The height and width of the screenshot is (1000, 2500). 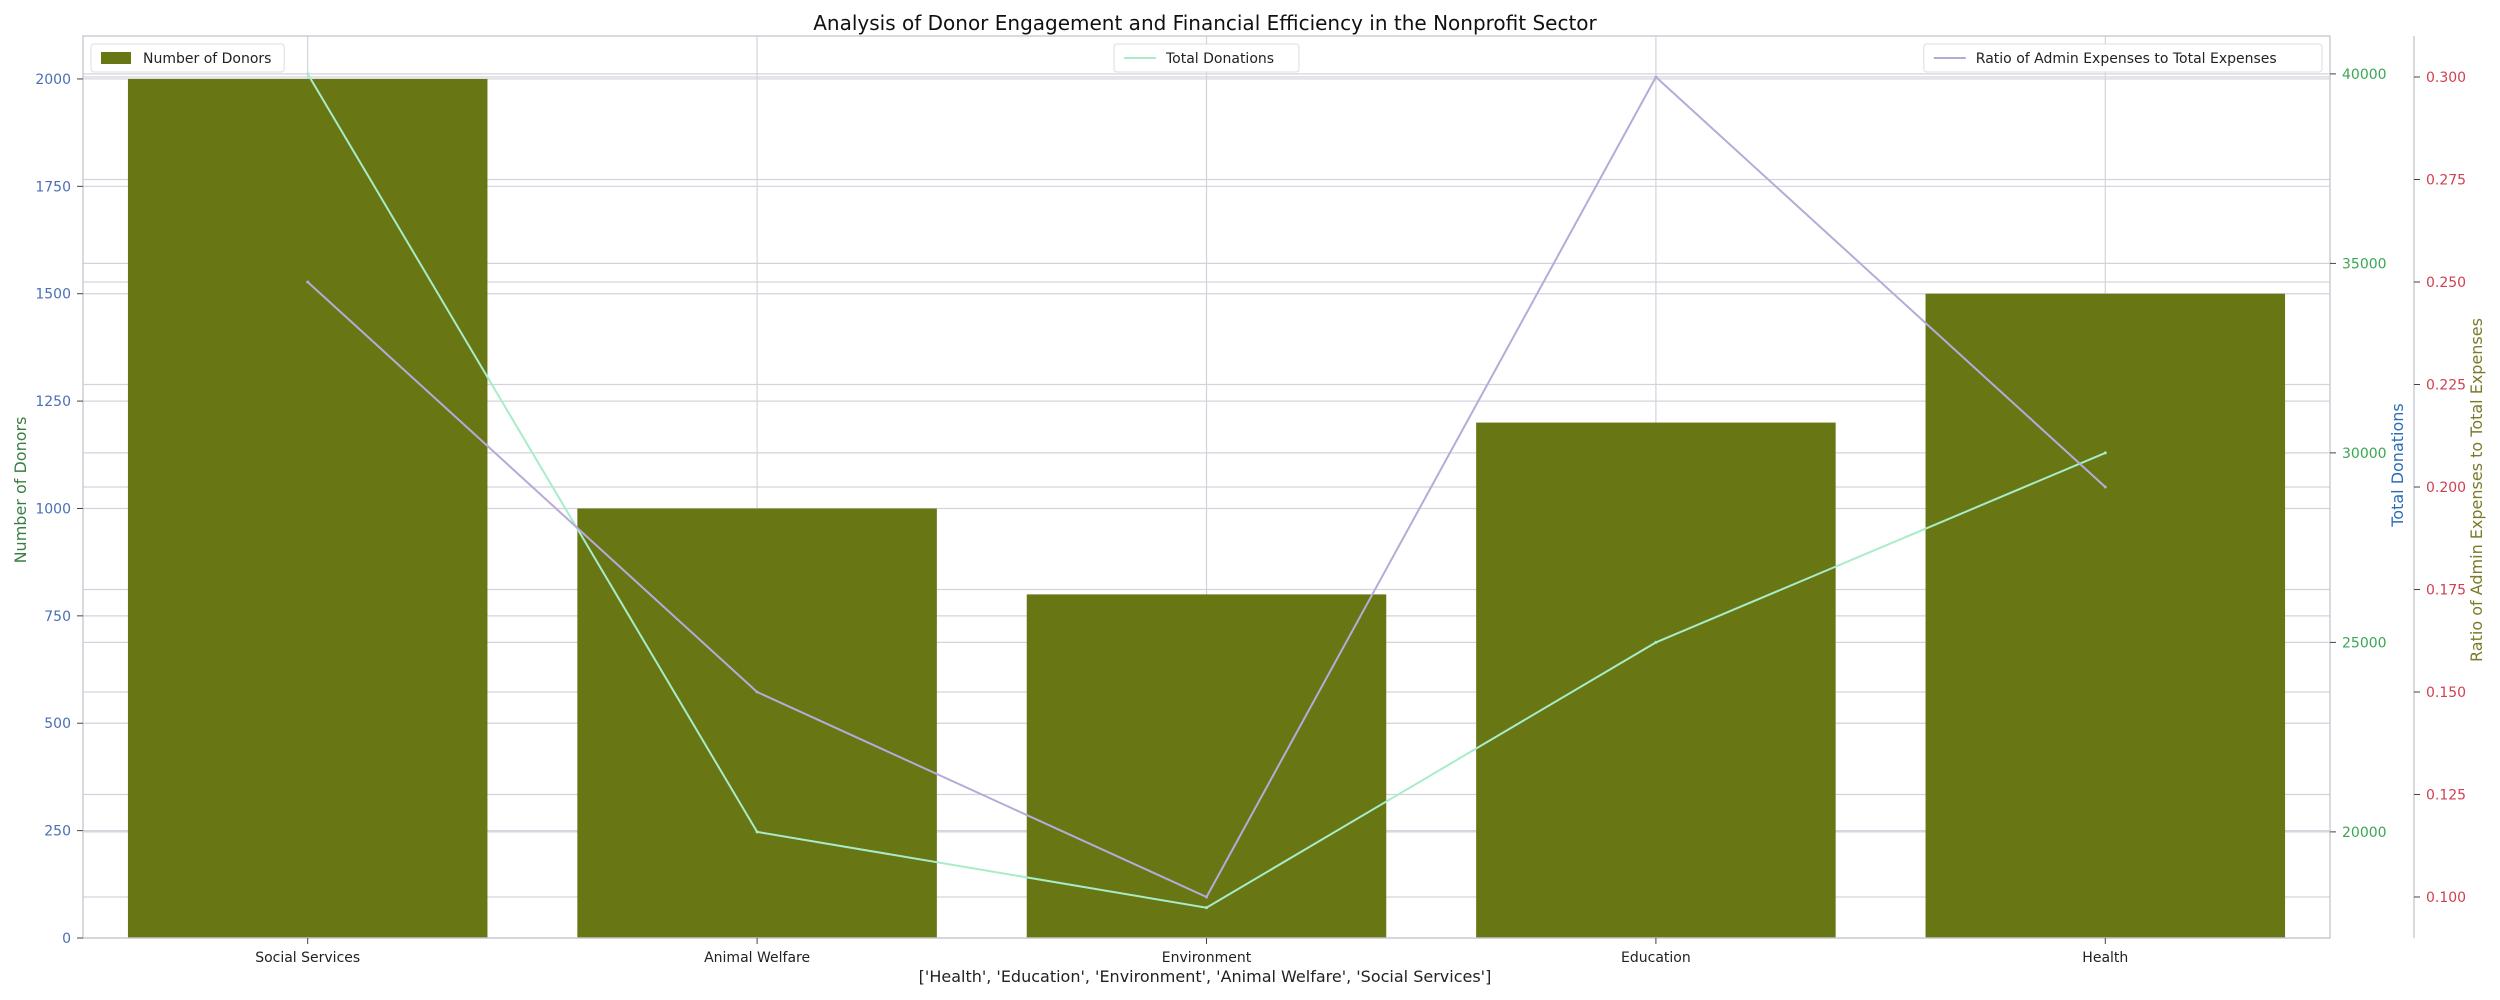 I want to click on right2-tick-label: 0.125, so click(x=2446, y=796).